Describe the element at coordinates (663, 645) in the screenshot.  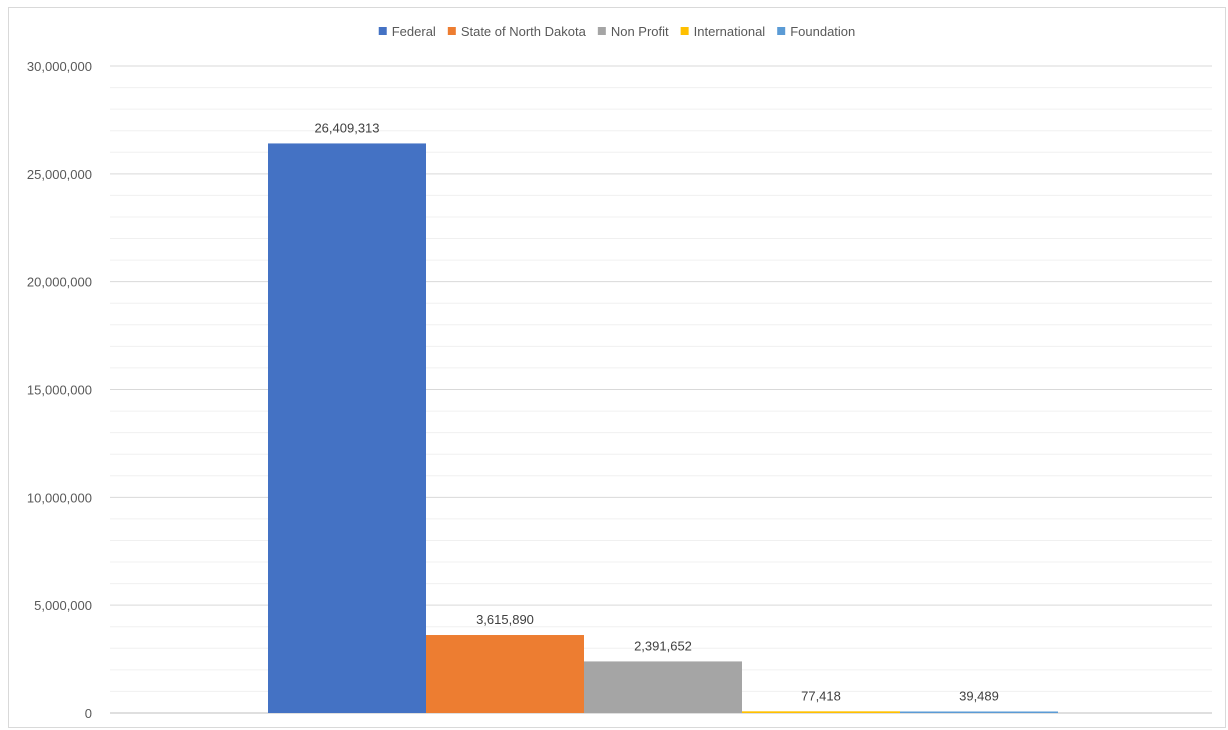
I see `data-label: 2,391,652` at that location.